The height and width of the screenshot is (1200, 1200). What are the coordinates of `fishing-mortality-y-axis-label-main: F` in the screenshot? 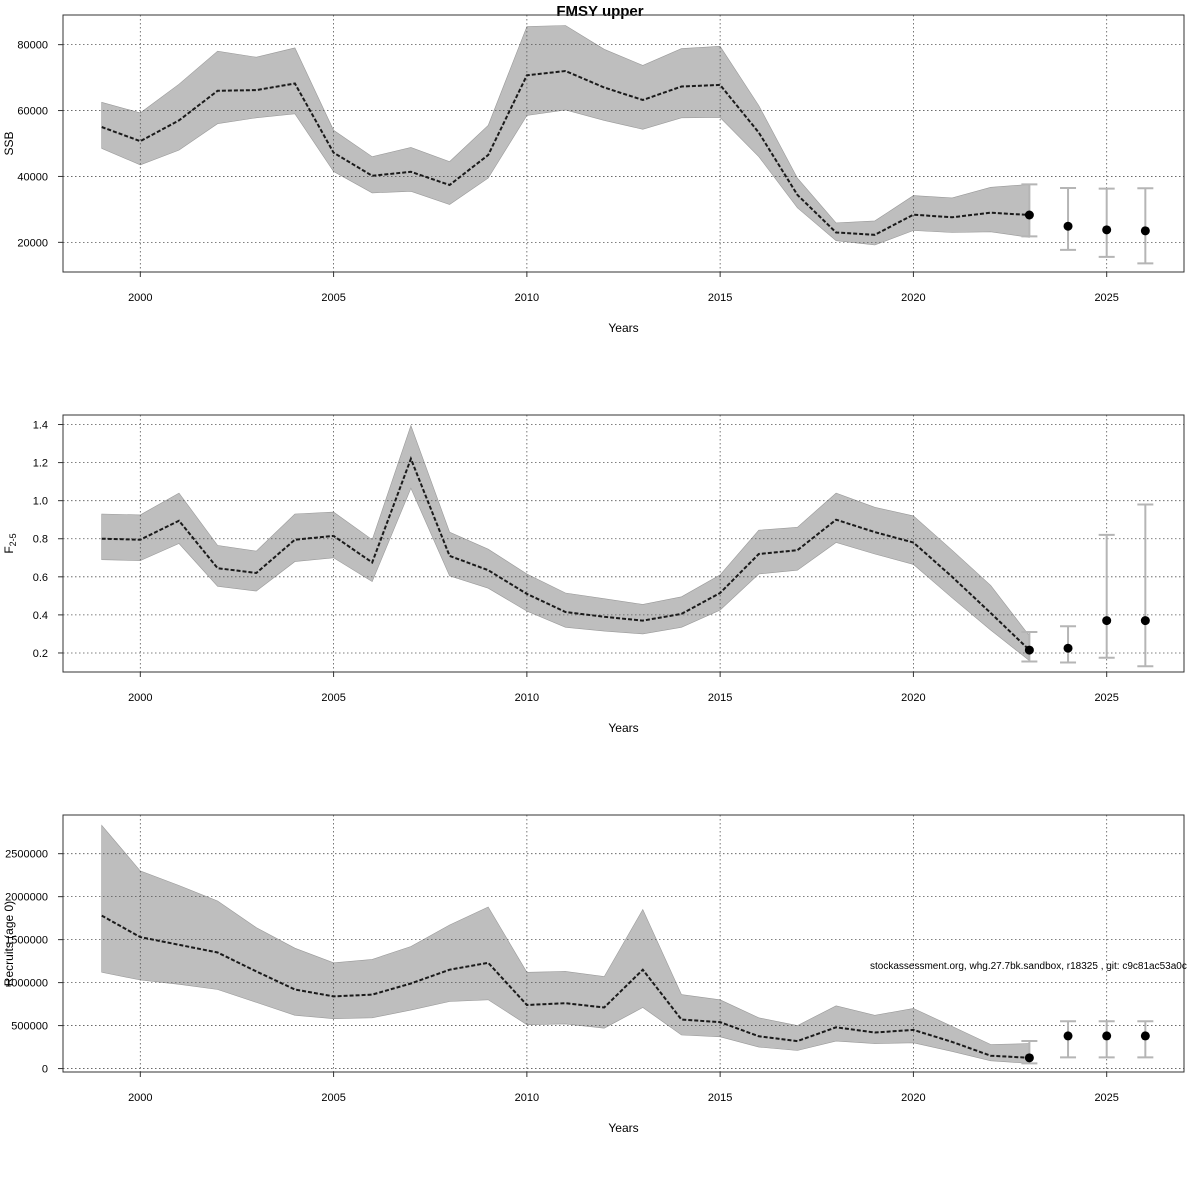 It's located at (9, 549).